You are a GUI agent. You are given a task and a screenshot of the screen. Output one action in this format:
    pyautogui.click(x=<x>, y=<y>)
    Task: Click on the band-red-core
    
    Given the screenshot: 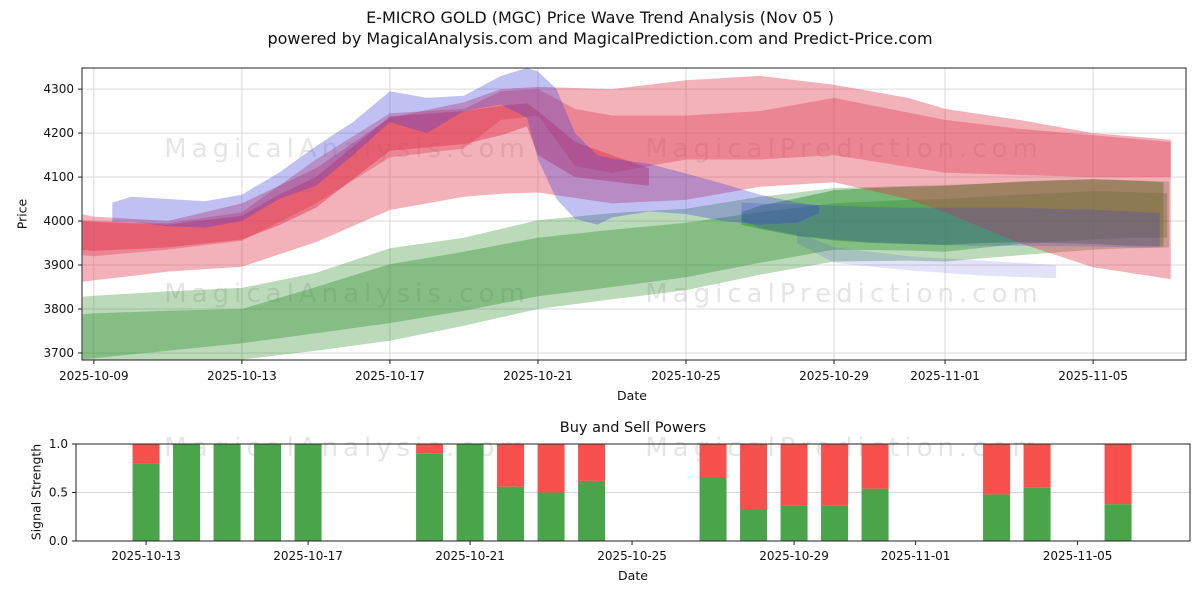 What is the action you would take?
    pyautogui.click(x=365, y=177)
    